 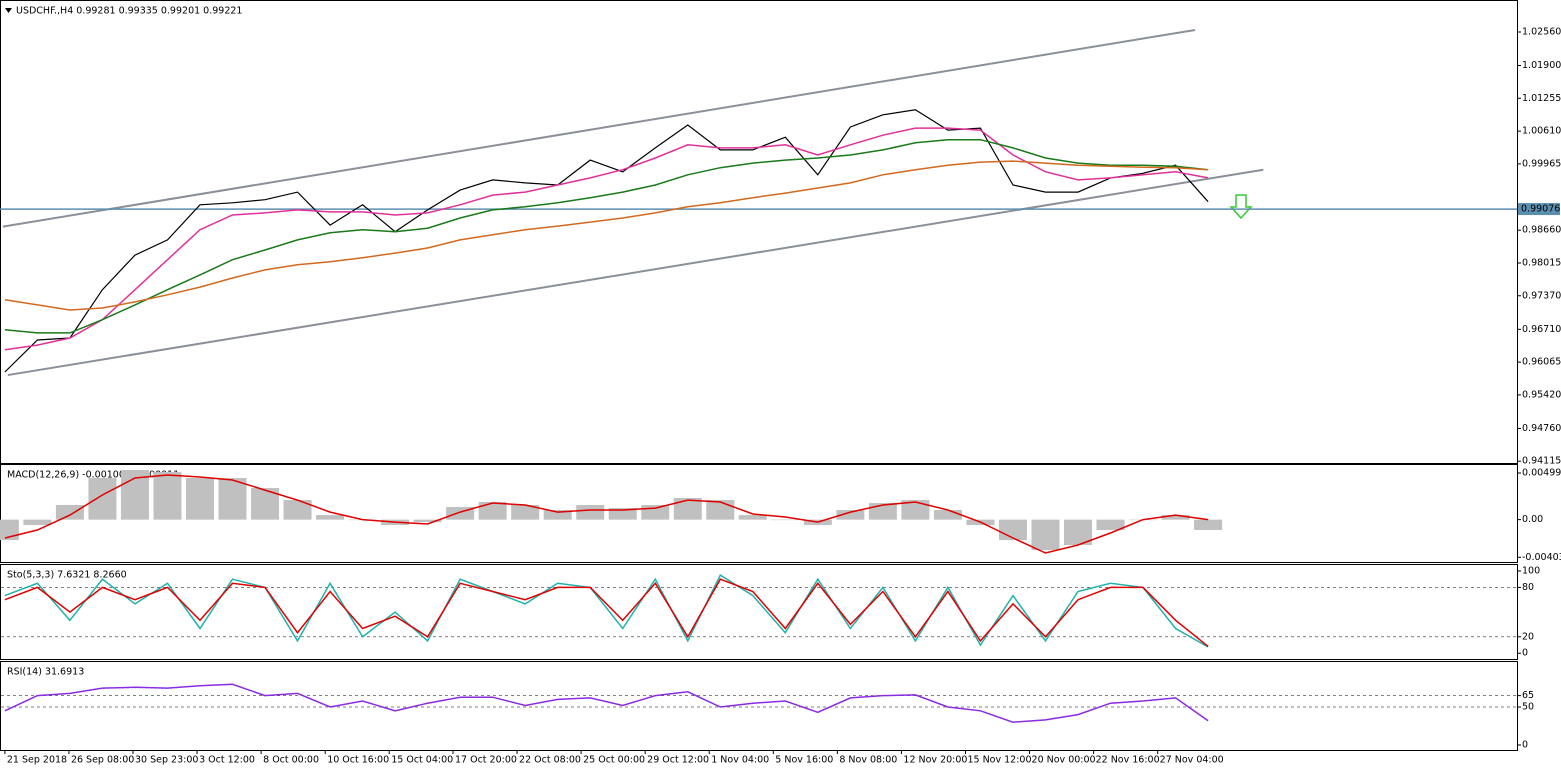 I want to click on y-tick-label: 0.94115, so click(x=1541, y=461).